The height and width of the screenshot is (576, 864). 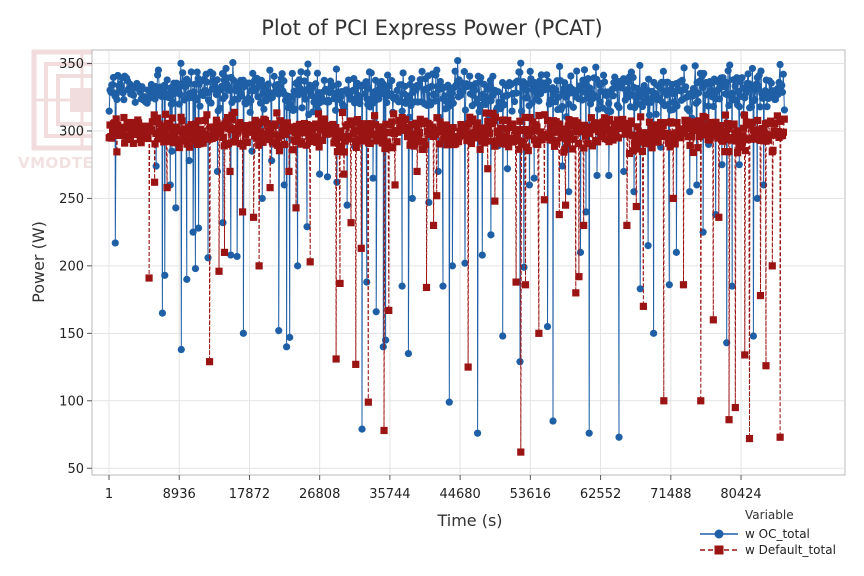 What do you see at coordinates (389, 494) in the screenshot?
I see `x-tick-label: 35744` at bounding box center [389, 494].